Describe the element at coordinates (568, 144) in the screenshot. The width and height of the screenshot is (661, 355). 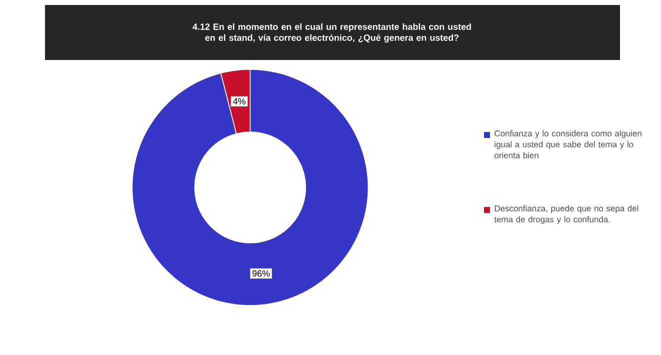
I see `legend-label: Confianza y lo considera como alguien igual a usted que sabe del tema y lo orienta bien` at that location.